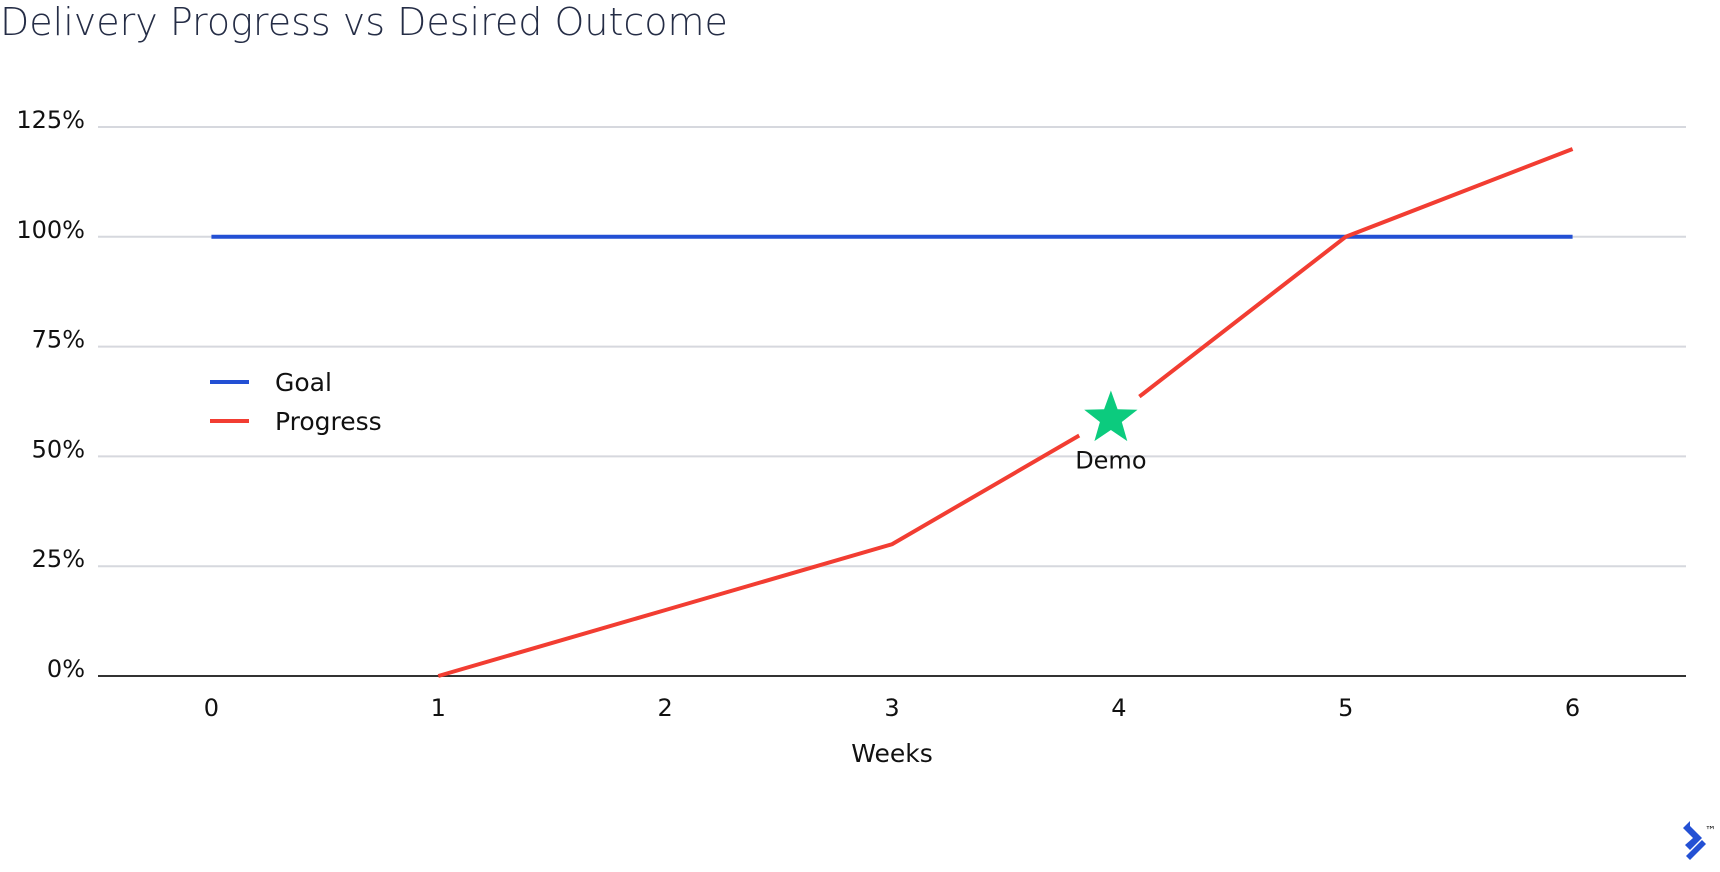 The image size is (1720, 872). What do you see at coordinates (1111, 416) in the screenshot?
I see `star-marker` at bounding box center [1111, 416].